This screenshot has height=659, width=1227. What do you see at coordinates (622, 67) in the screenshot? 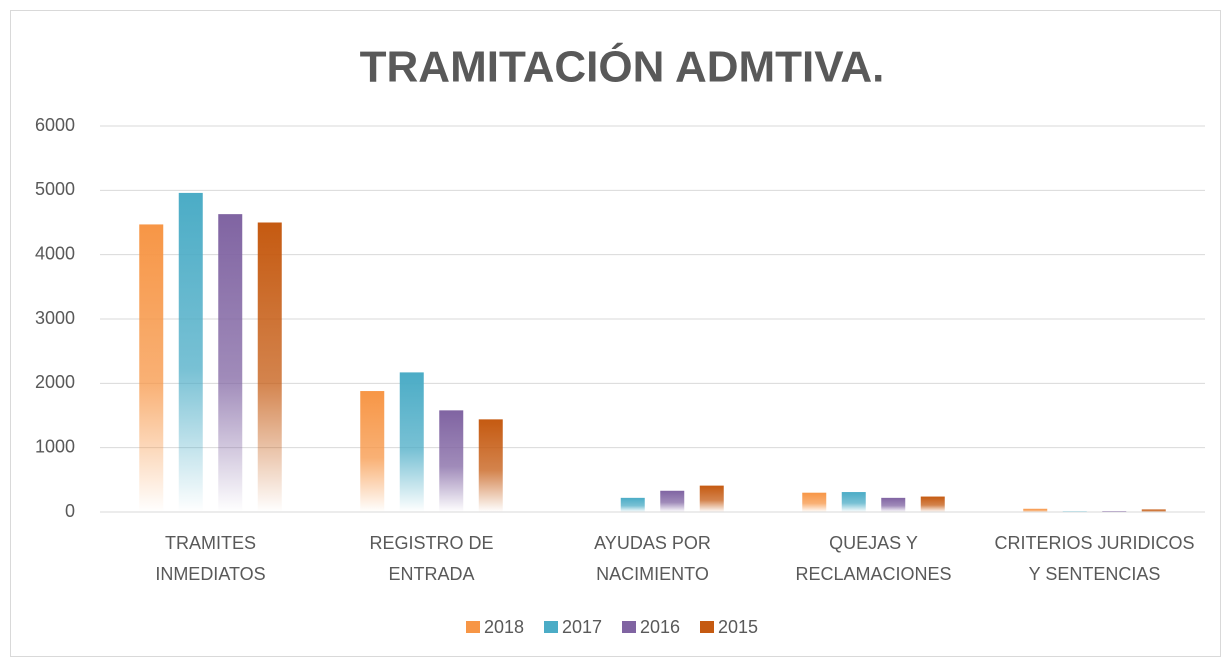
I see `chart-title: TRAMITACIÓN ADMTIVA.` at bounding box center [622, 67].